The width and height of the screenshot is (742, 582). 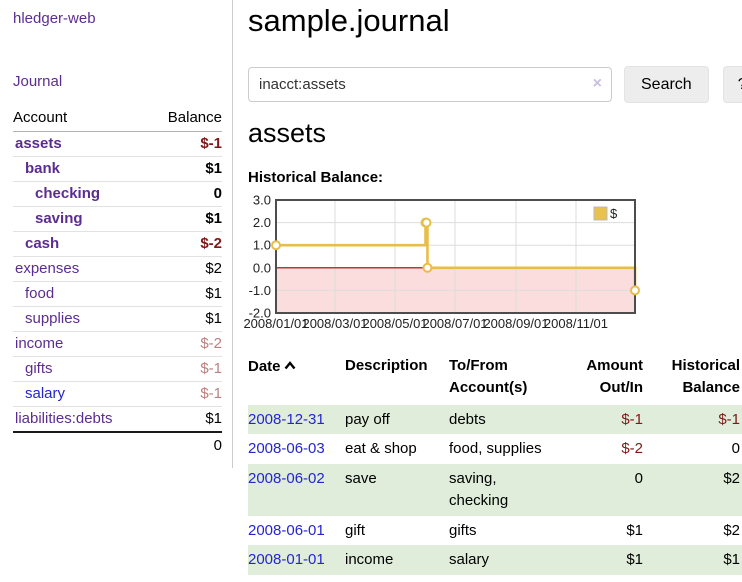 What do you see at coordinates (53, 318) in the screenshot?
I see `account-link-supplies: supplies` at bounding box center [53, 318].